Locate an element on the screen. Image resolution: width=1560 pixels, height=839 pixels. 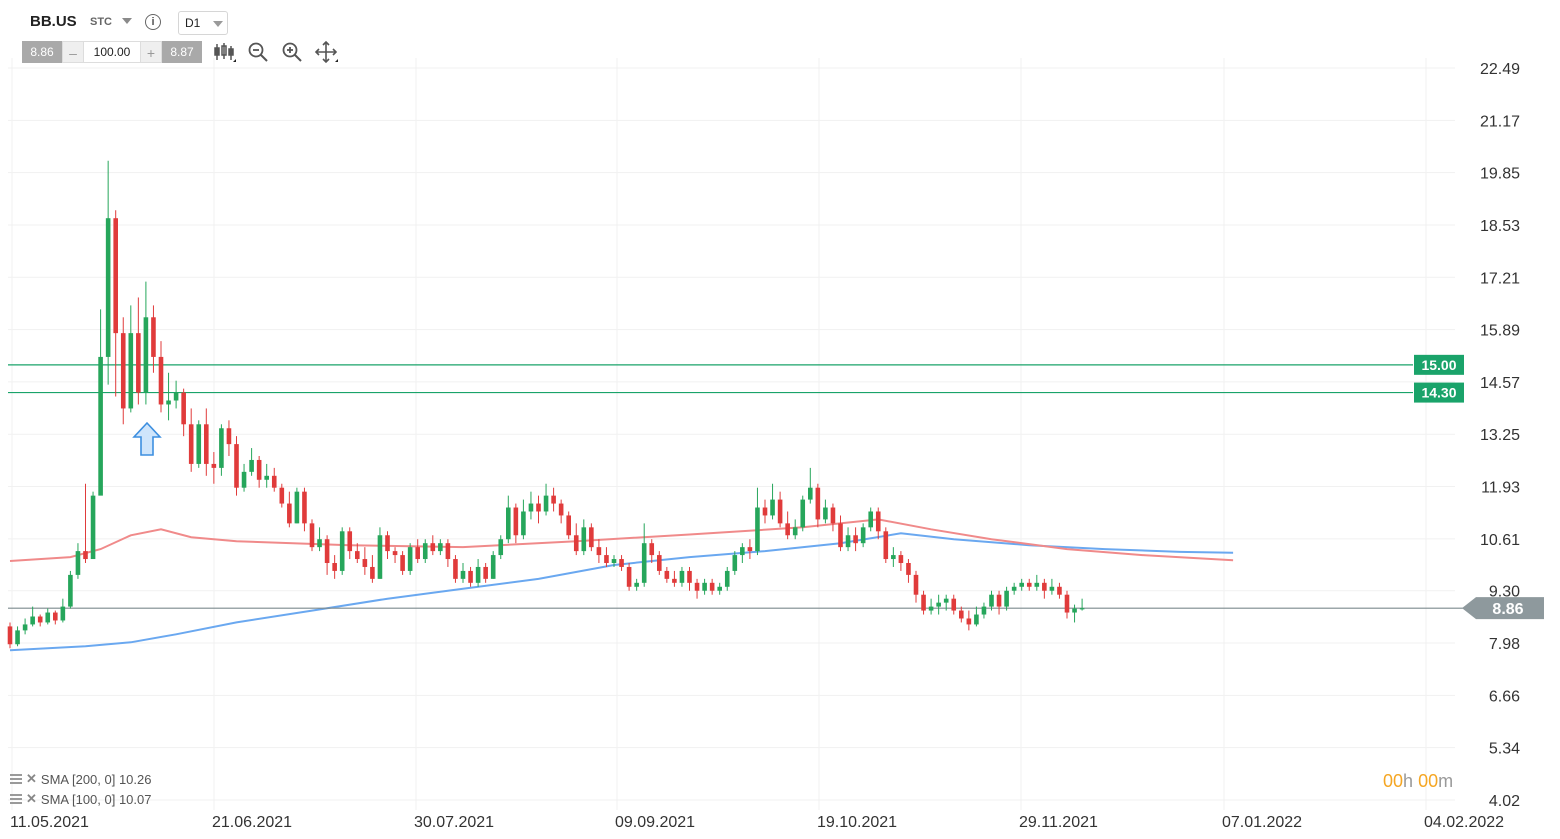
bid-price-button: 8.86 is located at coordinates (42, 52).